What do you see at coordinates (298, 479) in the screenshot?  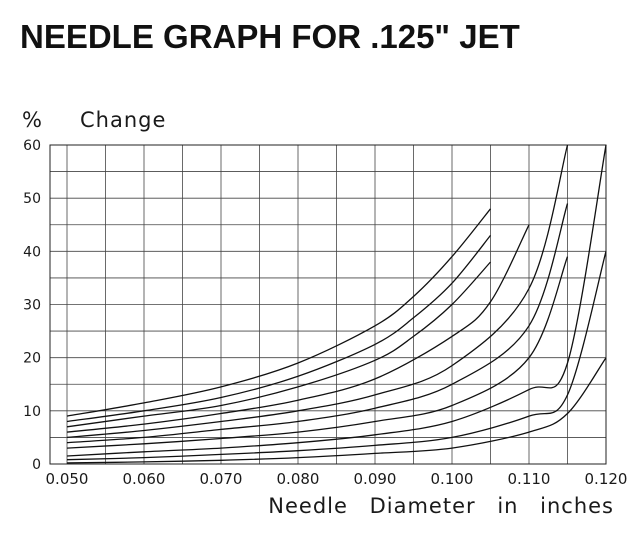 I see `x-tick-label: 0.080` at bounding box center [298, 479].